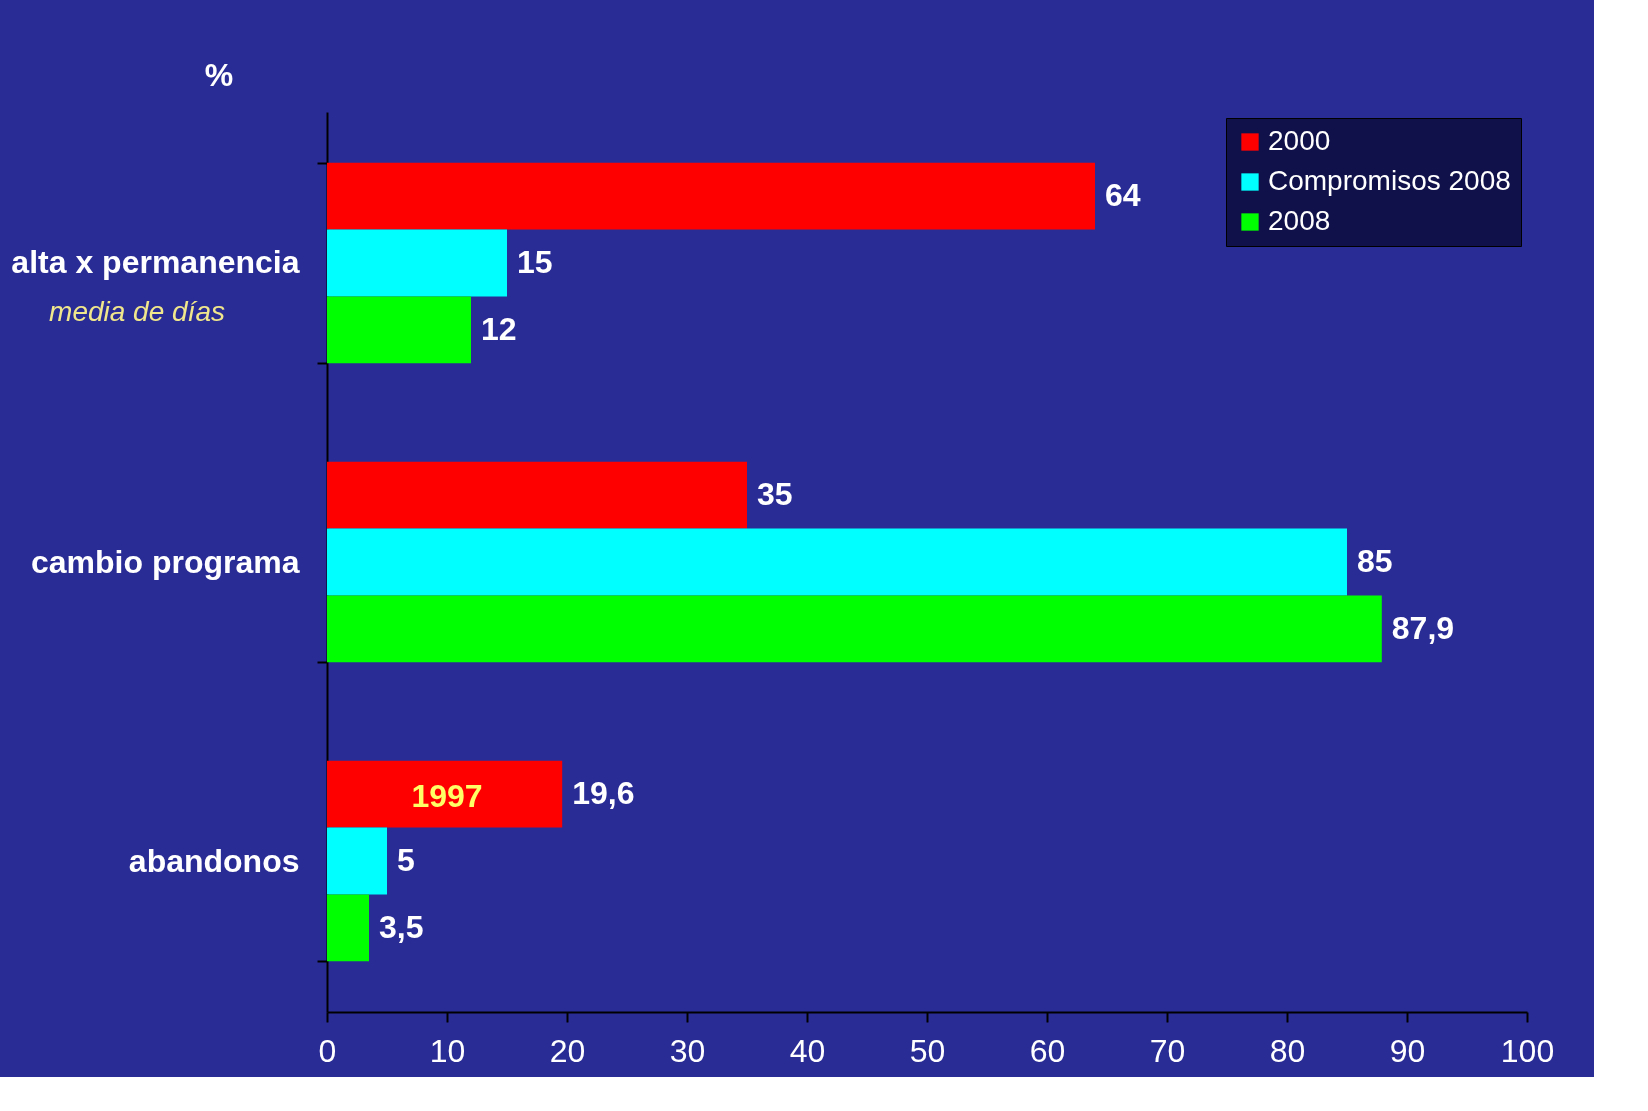 This screenshot has height=1111, width=1648. I want to click on x-tick-label: 90, so click(1407, 1050).